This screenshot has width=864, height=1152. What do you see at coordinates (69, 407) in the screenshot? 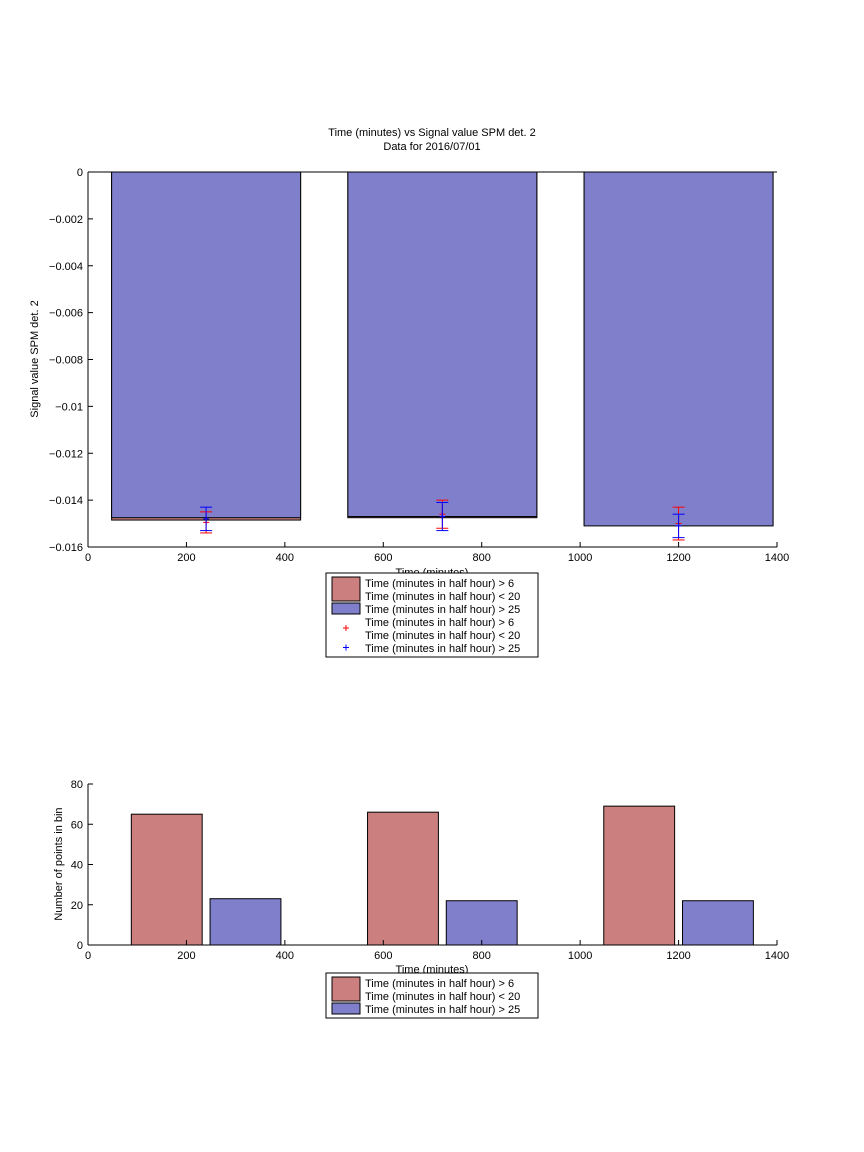
I see `y-tick-label: −0.01` at bounding box center [69, 407].